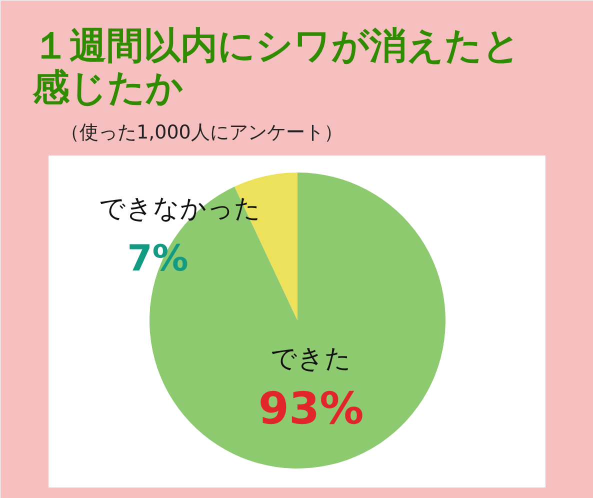 This screenshot has height=498, width=593. I want to click on slice-label: できなかった, so click(179, 209).